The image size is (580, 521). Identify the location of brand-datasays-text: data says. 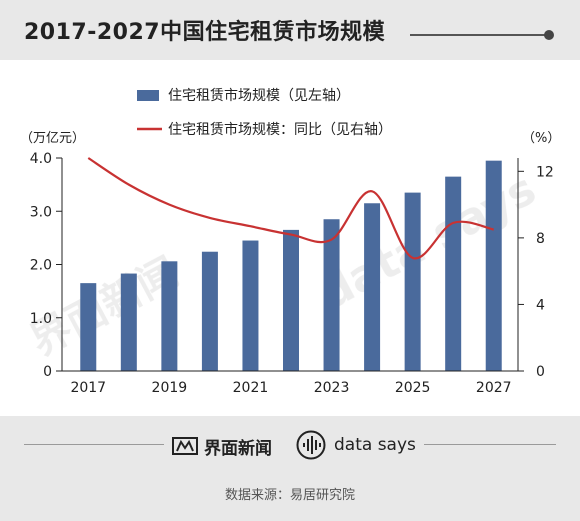
(375, 445).